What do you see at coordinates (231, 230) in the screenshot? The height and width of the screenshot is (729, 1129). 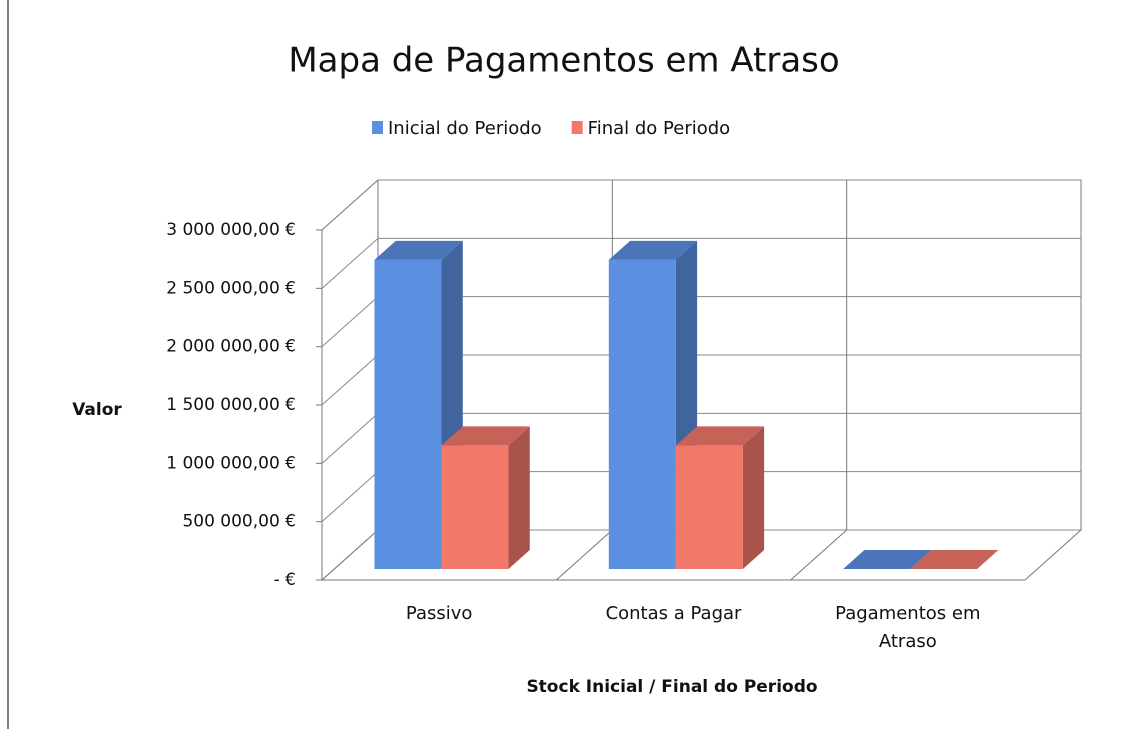 I see `y-tick-label: 3 000 000,00 €` at bounding box center [231, 230].